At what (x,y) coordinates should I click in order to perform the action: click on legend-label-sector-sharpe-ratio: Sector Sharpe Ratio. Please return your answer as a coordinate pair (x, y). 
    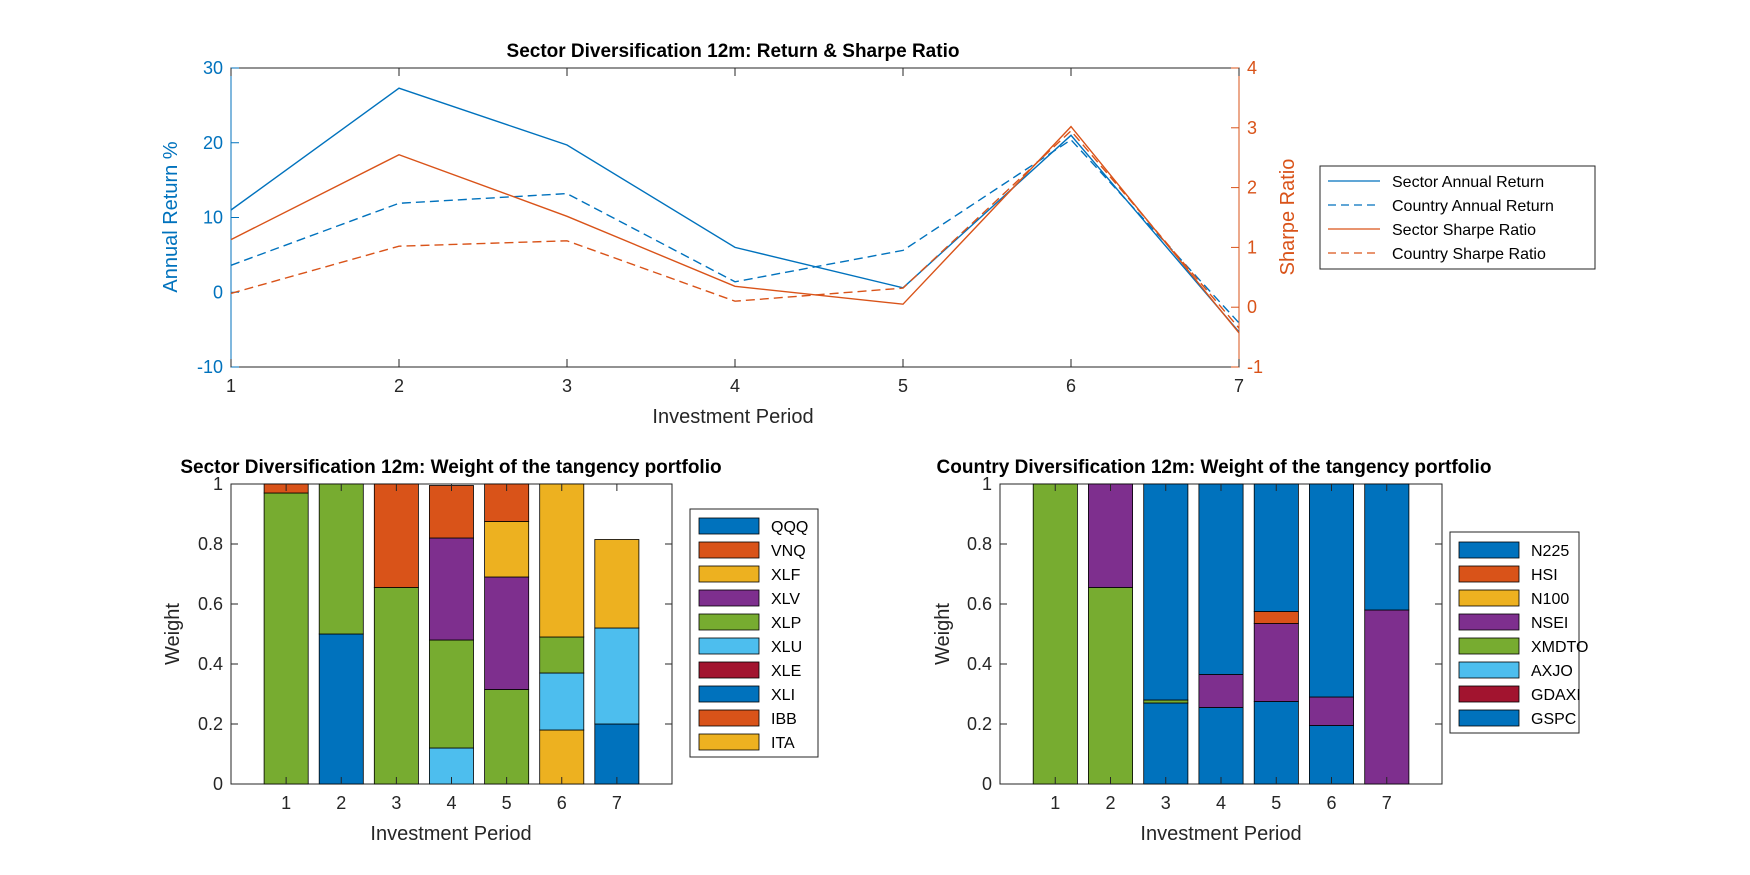
    Looking at the image, I should click on (1464, 230).